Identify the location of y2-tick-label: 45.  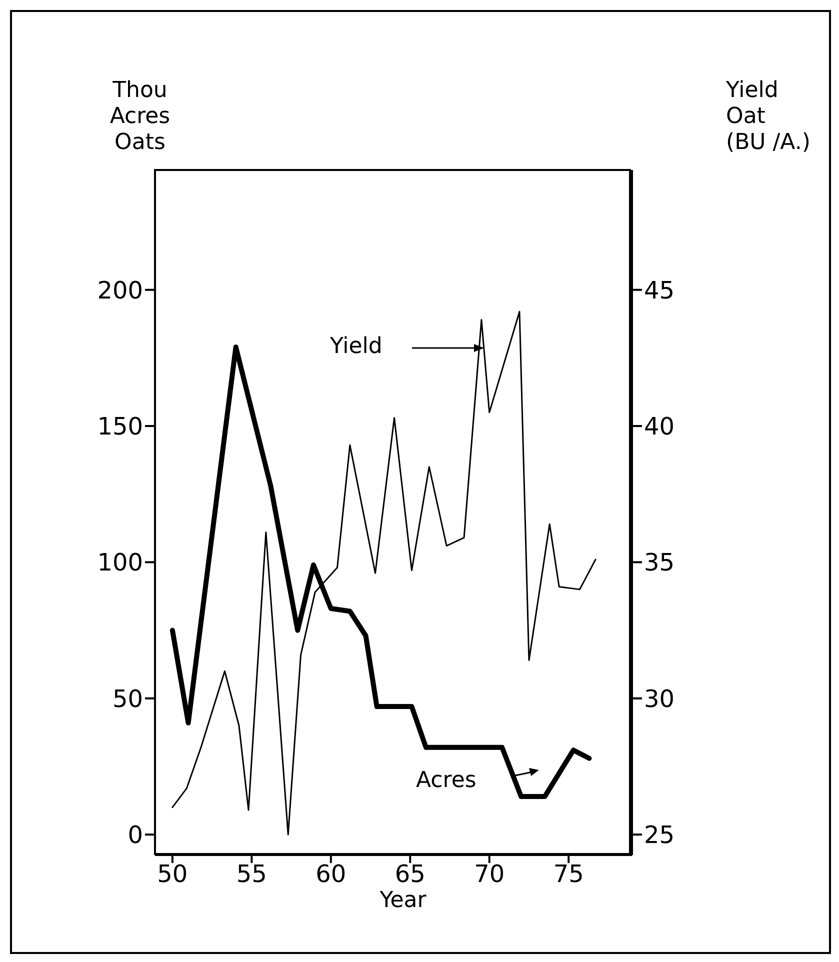
(659, 290).